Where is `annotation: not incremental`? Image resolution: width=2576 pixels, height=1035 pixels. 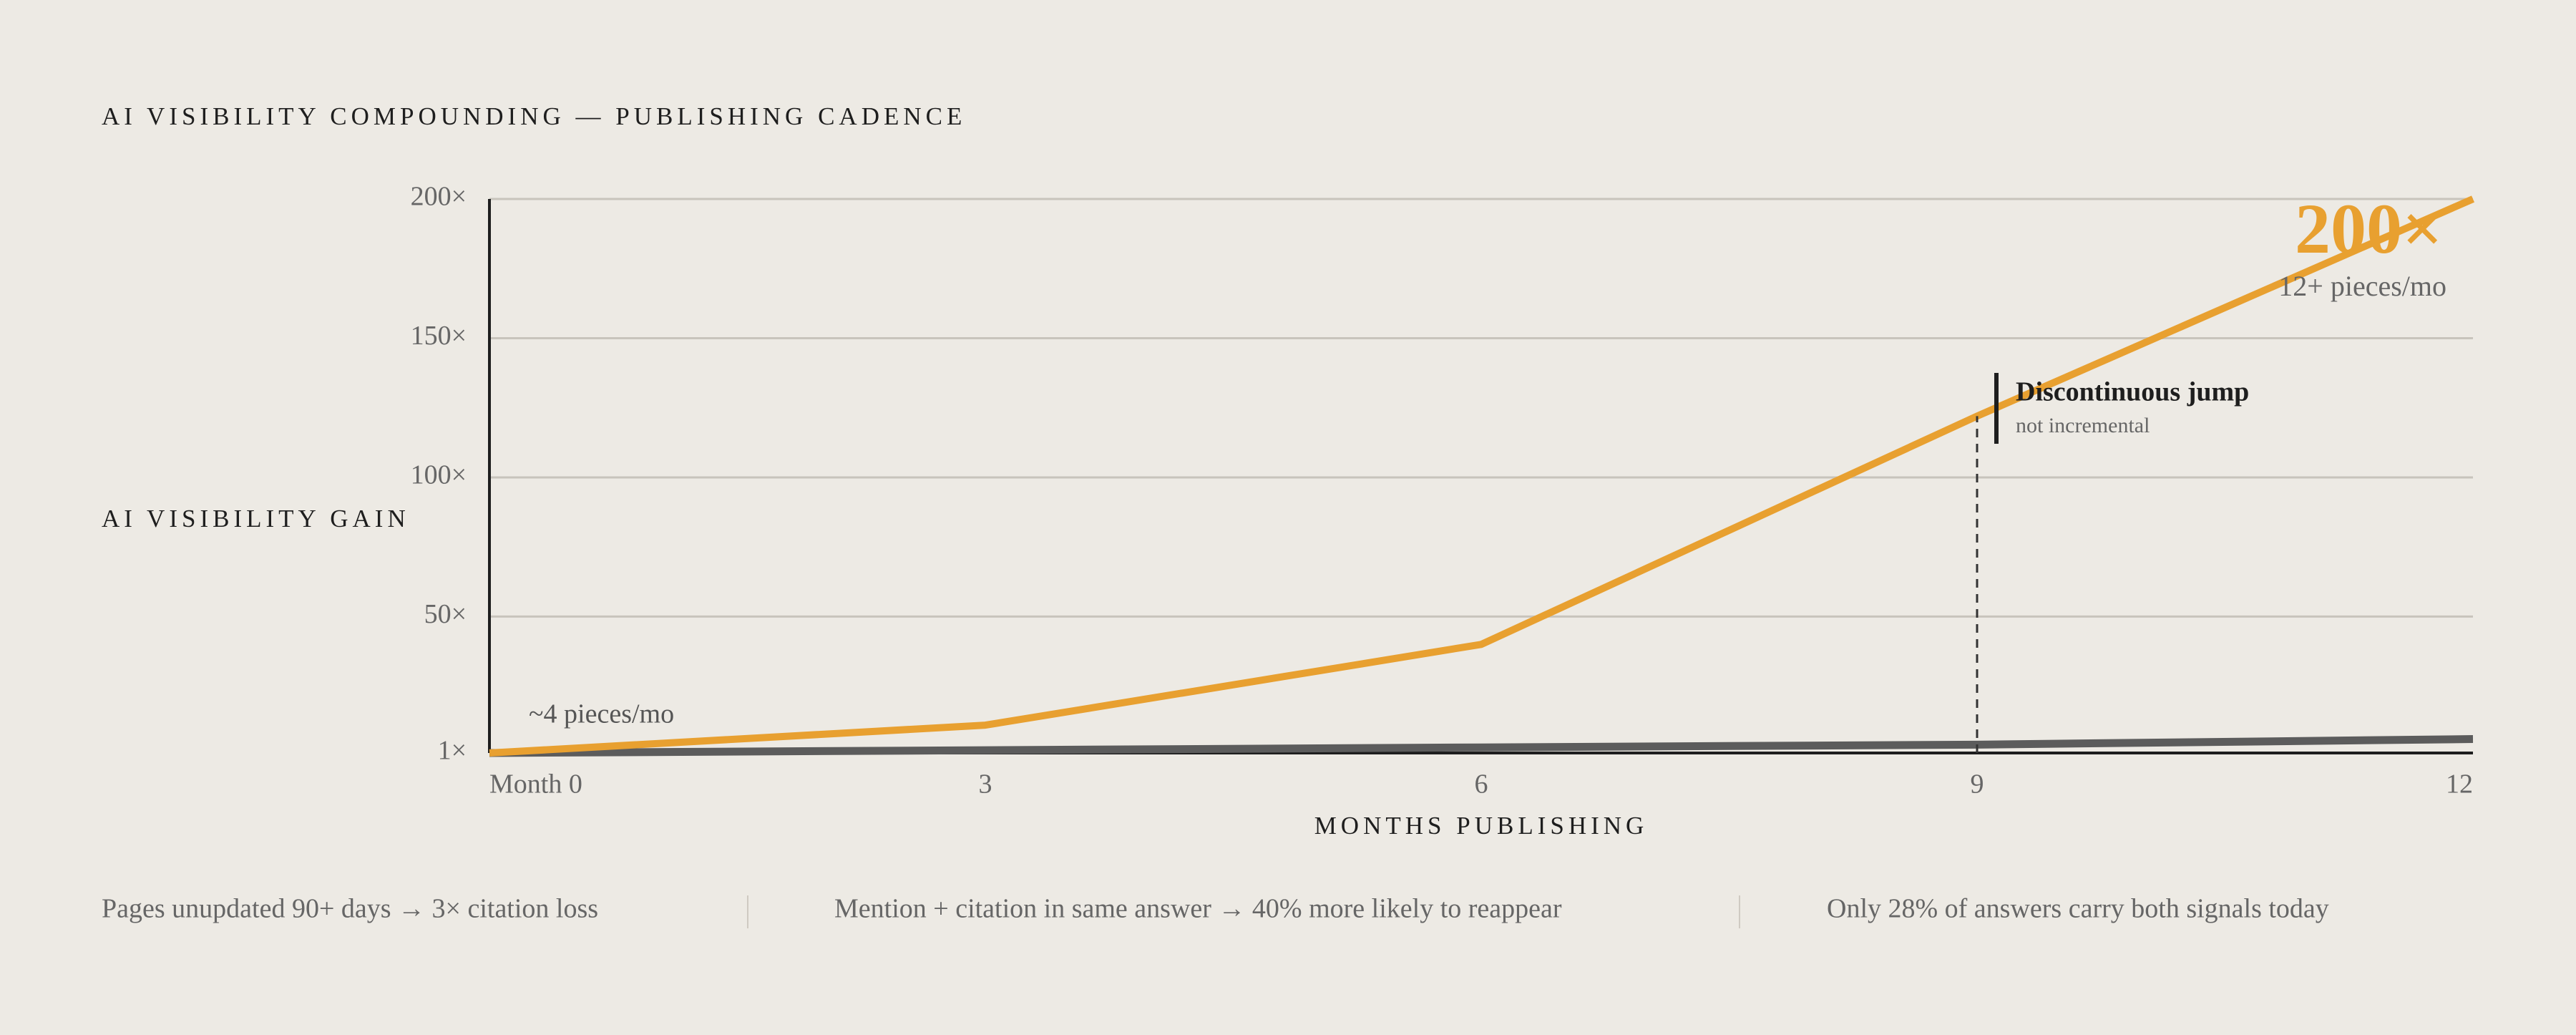
annotation: not incremental is located at coordinates (2083, 425).